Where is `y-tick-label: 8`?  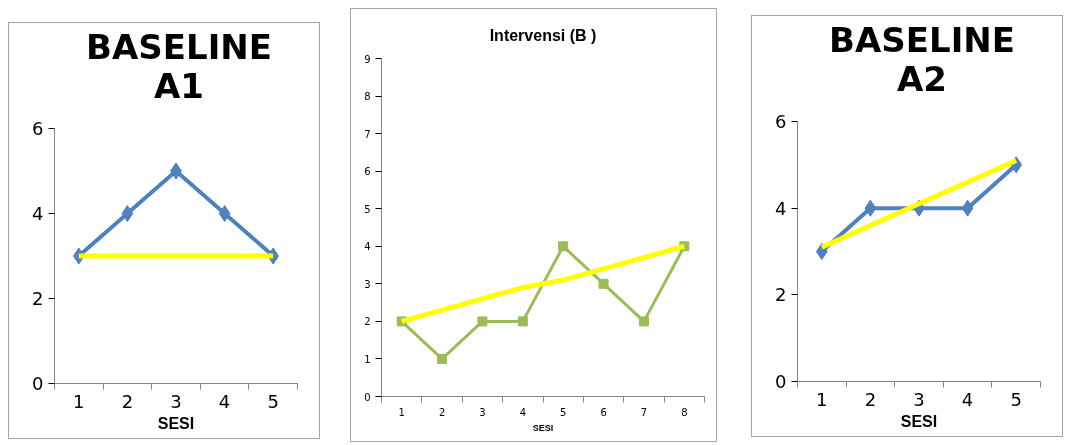
y-tick-label: 8 is located at coordinates (367, 97).